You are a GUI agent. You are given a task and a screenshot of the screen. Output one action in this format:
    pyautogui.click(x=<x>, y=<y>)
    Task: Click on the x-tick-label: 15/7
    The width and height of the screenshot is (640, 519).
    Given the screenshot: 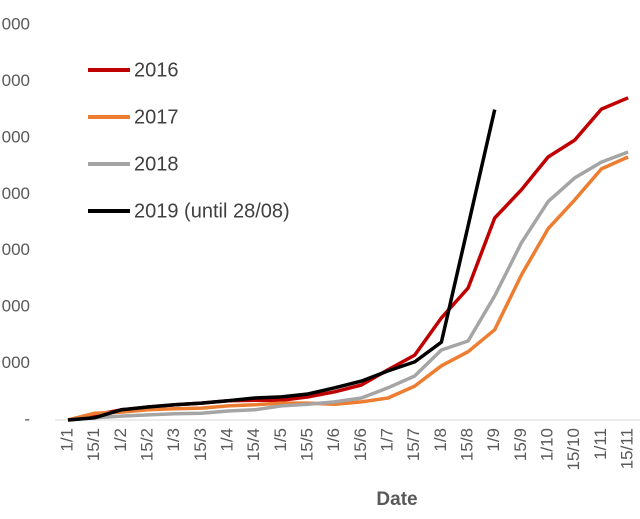 What is the action you would take?
    pyautogui.click(x=413, y=444)
    